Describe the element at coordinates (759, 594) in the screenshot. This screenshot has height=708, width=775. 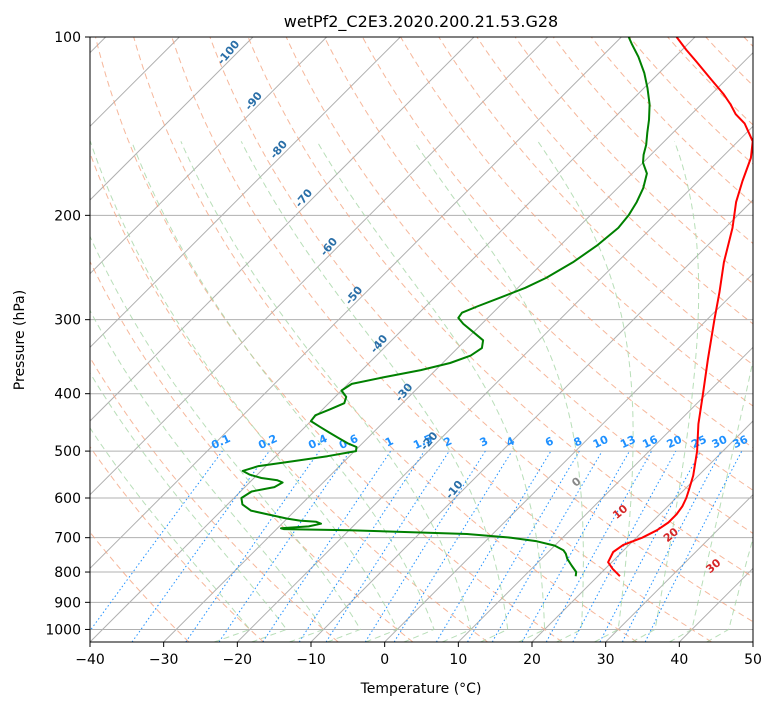
I see `moist-adiabat-label: 40` at that location.